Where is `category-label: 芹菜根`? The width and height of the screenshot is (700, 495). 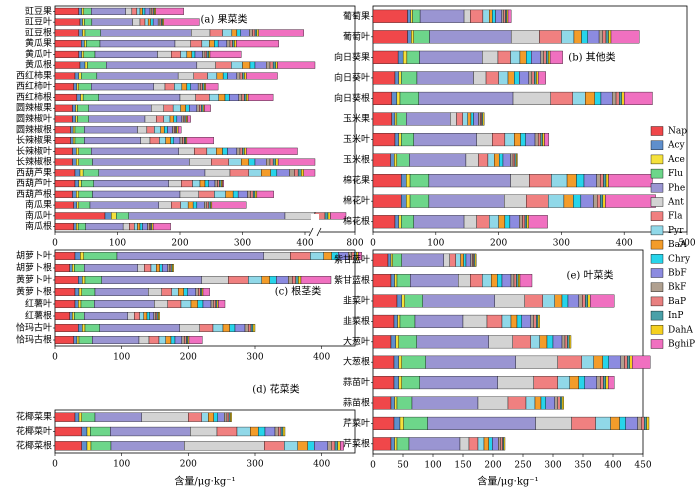 category-label: 芹菜根 is located at coordinates (356, 443).